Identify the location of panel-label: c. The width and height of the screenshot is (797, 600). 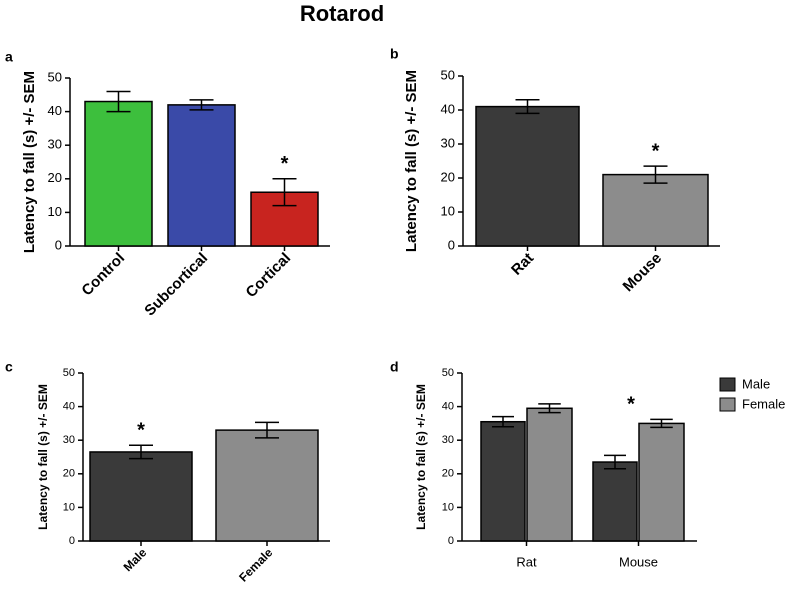
(9, 367).